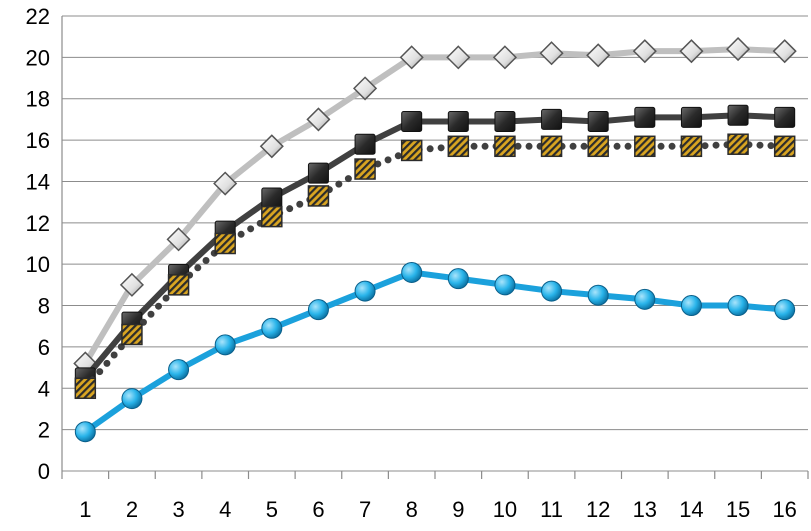 The image size is (811, 531). I want to click on x-tick-label: 16, so click(784, 509).